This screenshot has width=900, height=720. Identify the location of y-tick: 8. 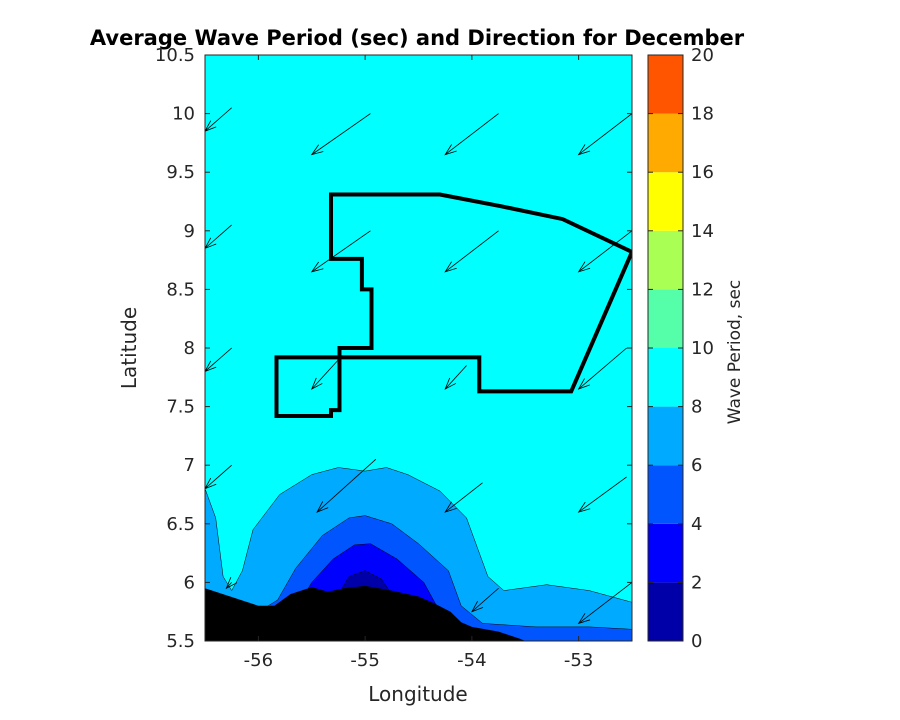
(408, 348).